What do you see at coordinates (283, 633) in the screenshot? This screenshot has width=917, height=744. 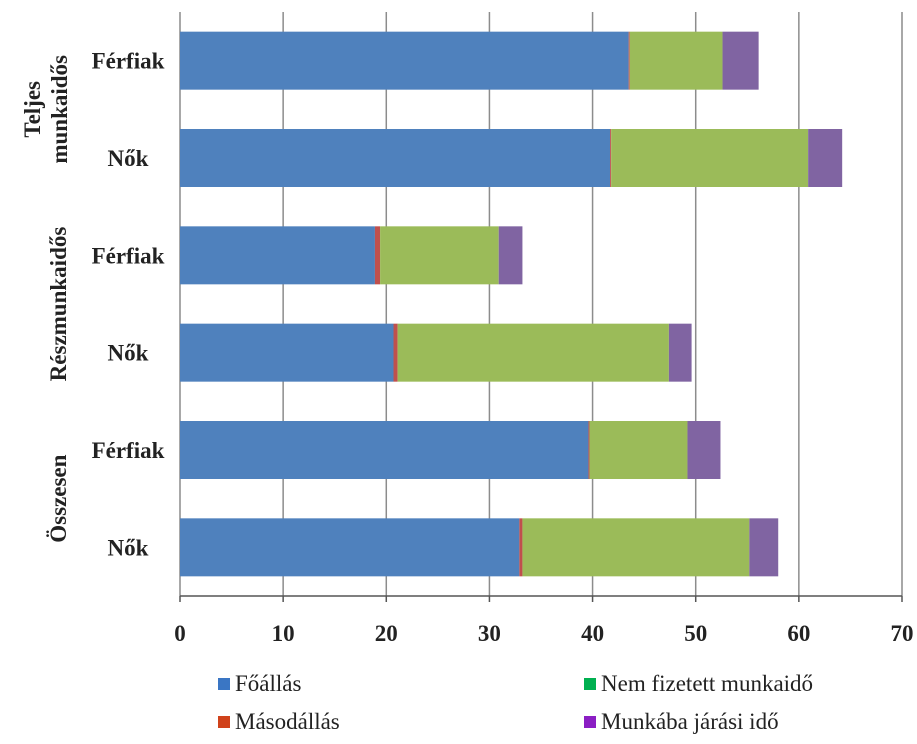 I see `x-tick-label-1: 10` at bounding box center [283, 633].